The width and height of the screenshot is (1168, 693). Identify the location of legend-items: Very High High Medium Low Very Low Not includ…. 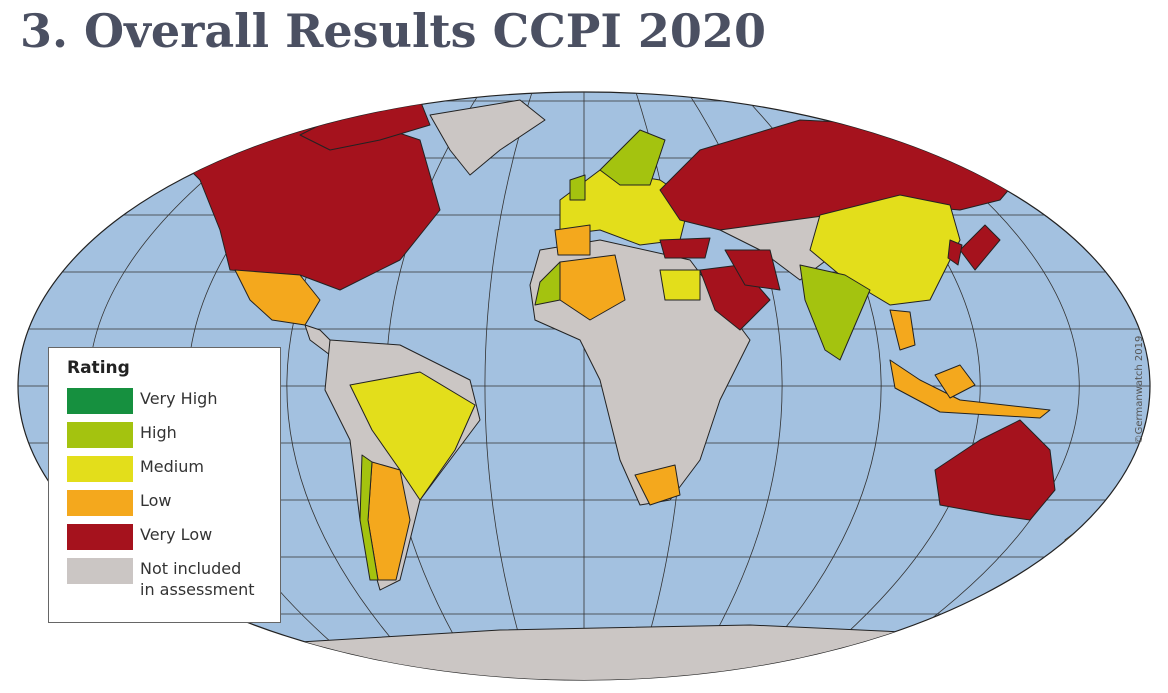
(164, 493).